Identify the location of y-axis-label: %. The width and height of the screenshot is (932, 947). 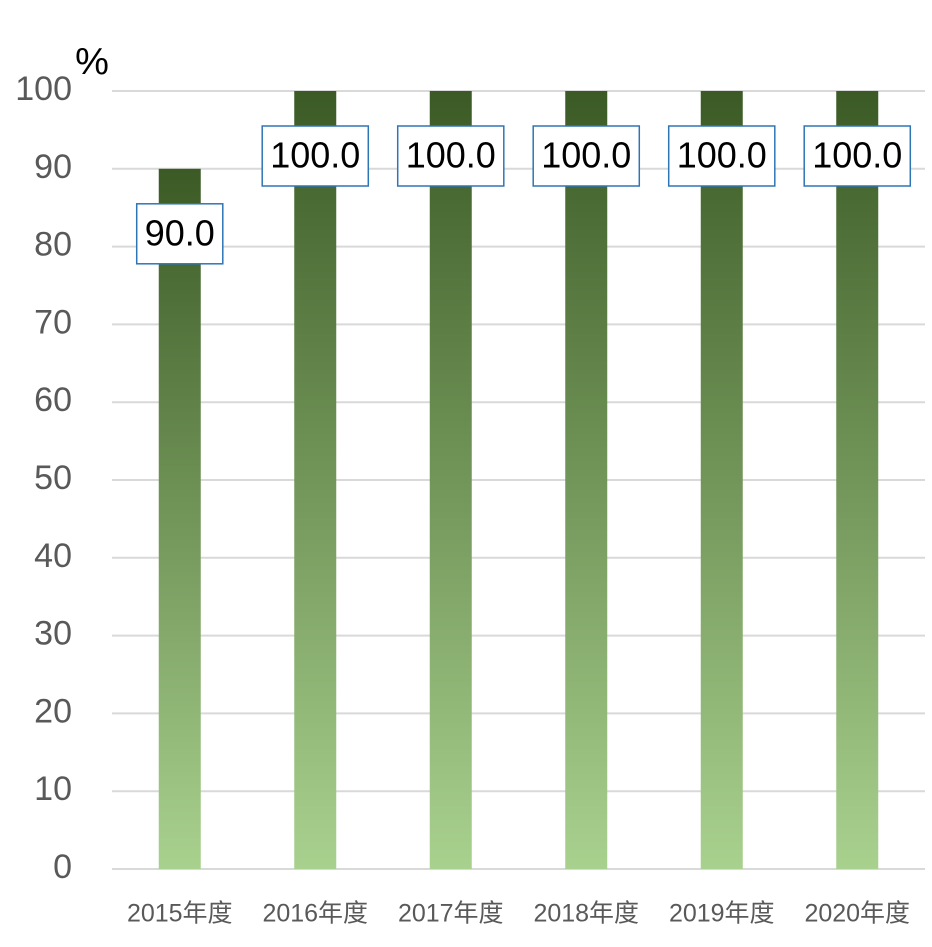
(92, 62).